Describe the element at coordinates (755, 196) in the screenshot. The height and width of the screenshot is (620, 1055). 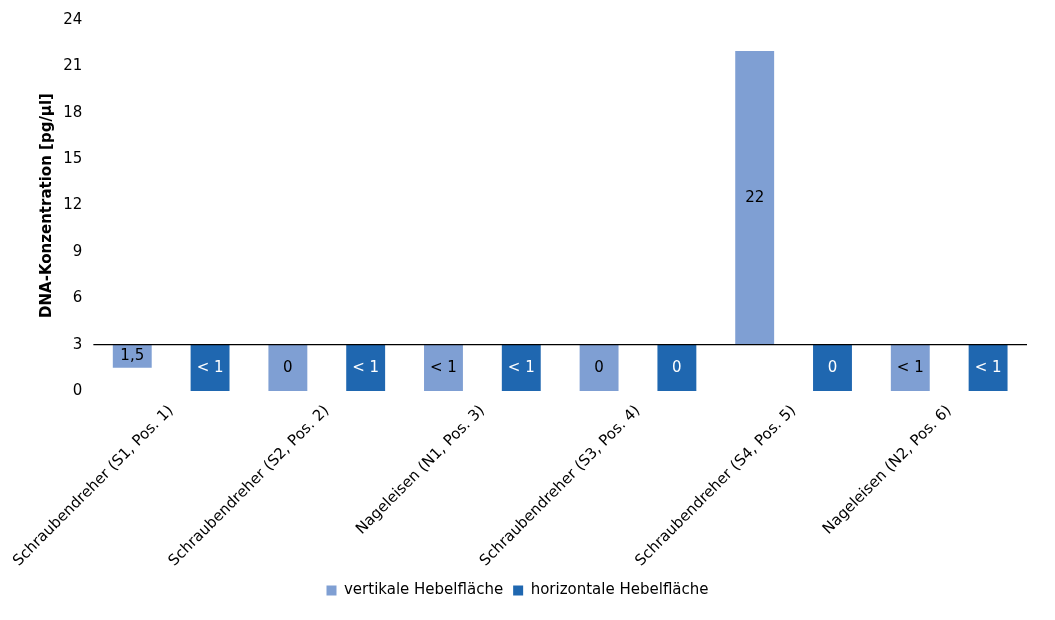
I see `data-label: 22` at that location.